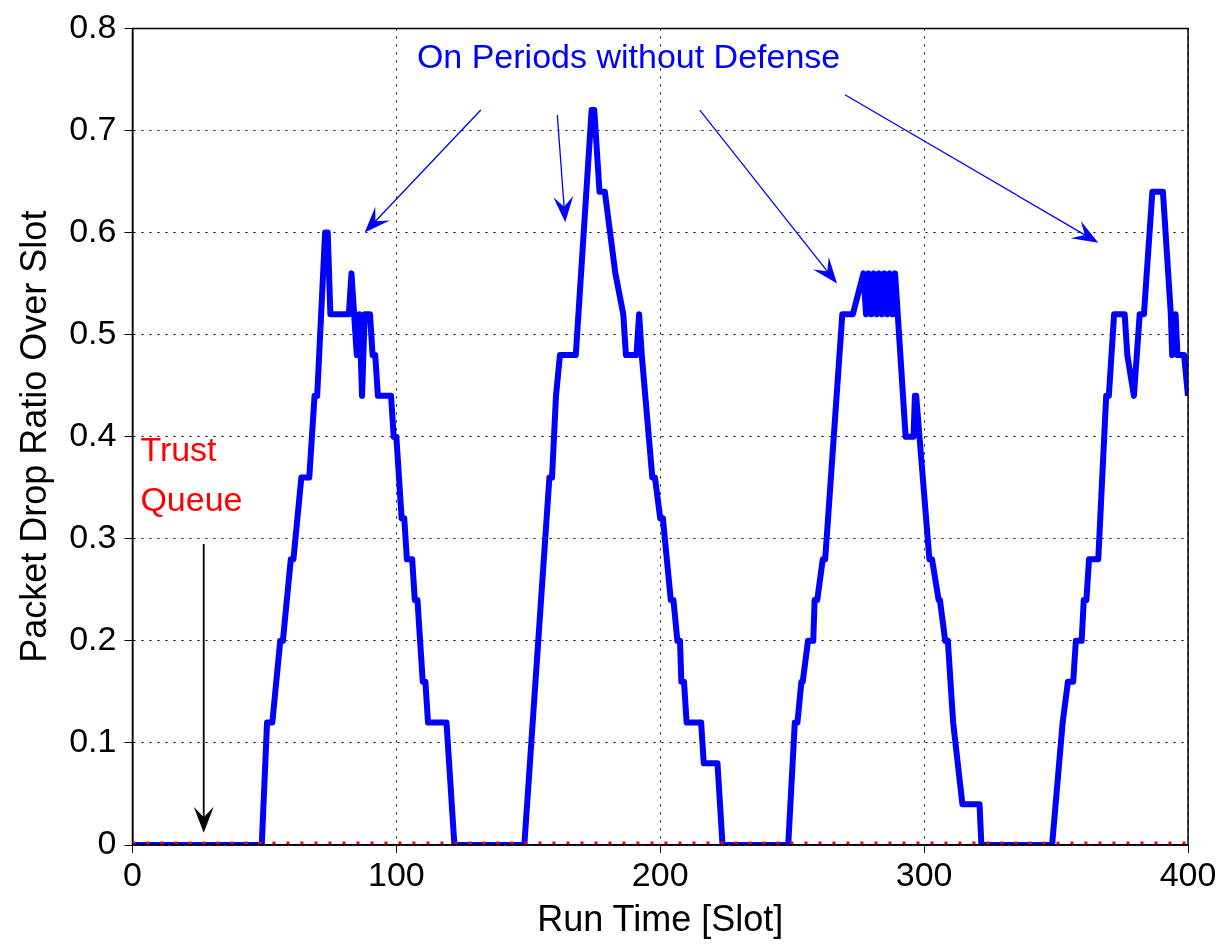 The height and width of the screenshot is (948, 1228). What do you see at coordinates (628, 56) in the screenshot?
I see `series-label: On Periods without Defense` at bounding box center [628, 56].